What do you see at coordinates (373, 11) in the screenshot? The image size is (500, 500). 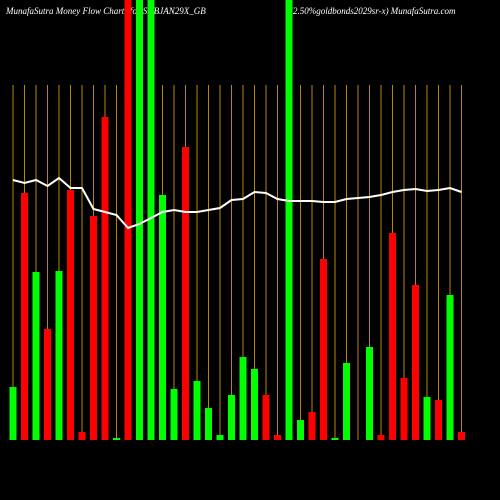 I see `chart-subtitle: (2.50%goldbonds2029sr-x) MunafaSutra.com` at bounding box center [373, 11].